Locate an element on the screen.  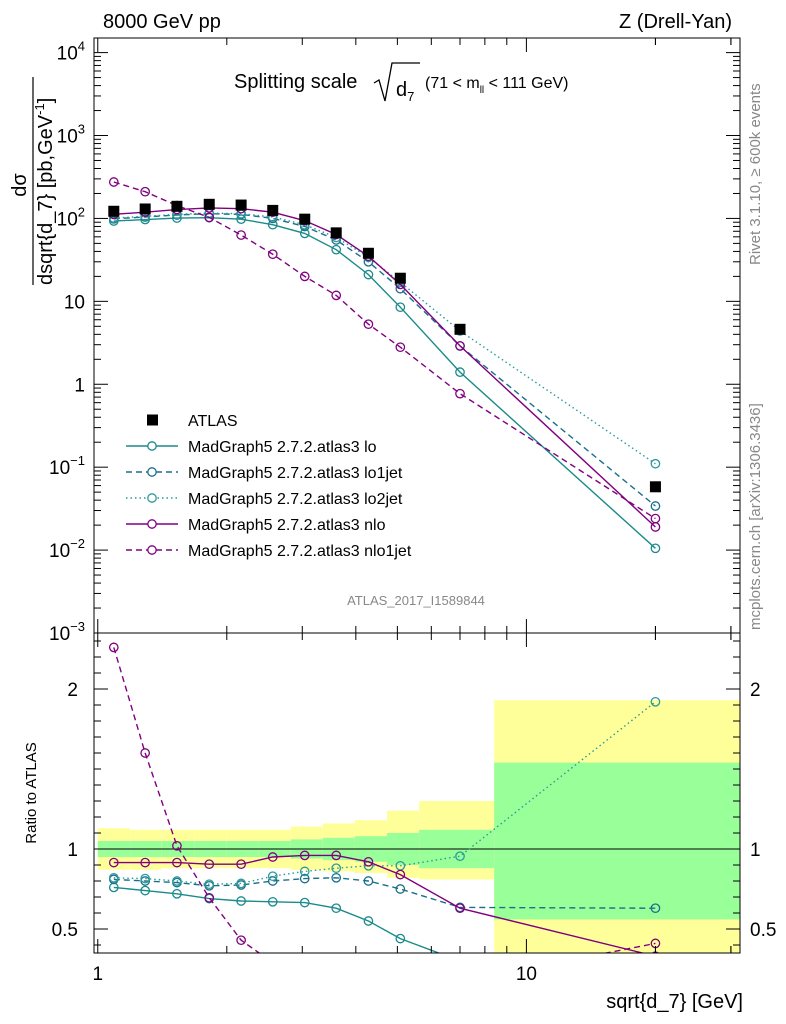
legend-label-0: MadGraph5 2.7.2.atlas3 lo is located at coordinates (282, 447).